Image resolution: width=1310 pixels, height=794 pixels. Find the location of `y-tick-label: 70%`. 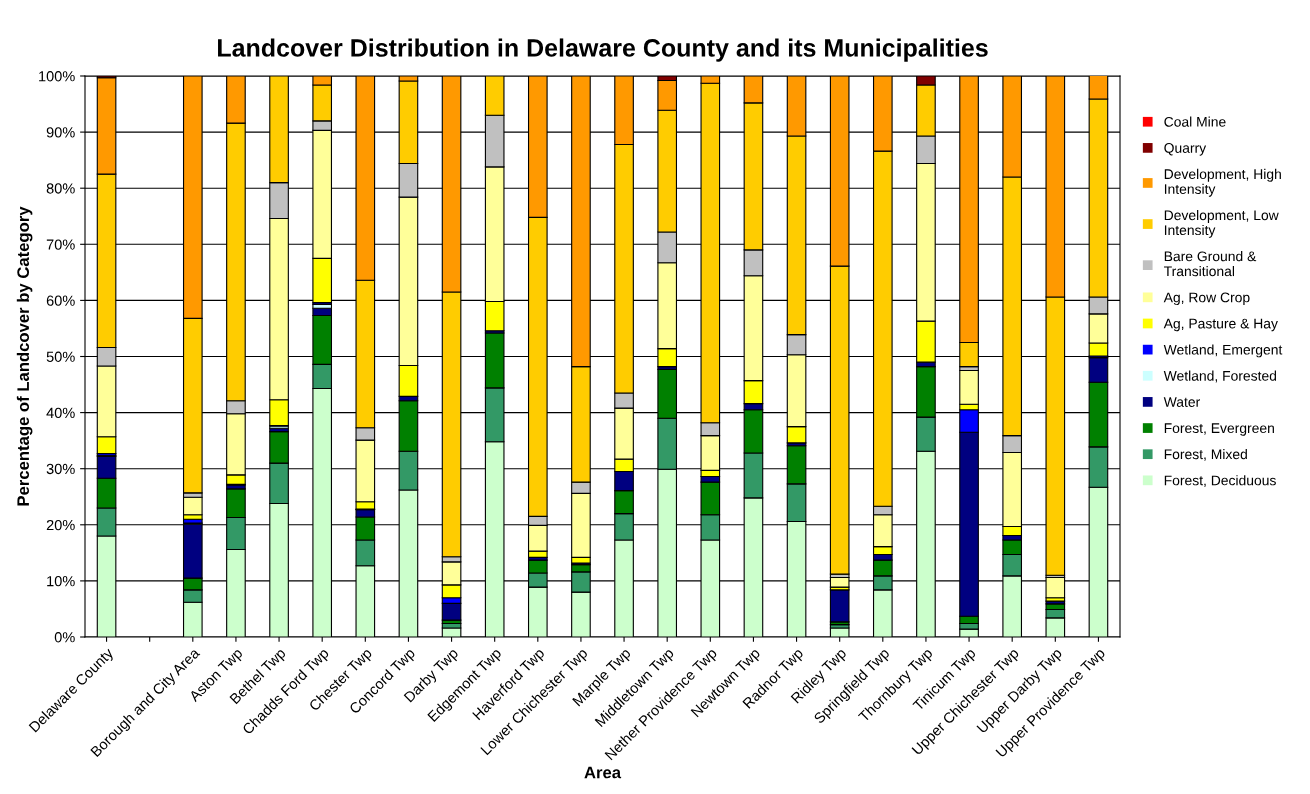

y-tick-label: 70% is located at coordinates (60, 244).